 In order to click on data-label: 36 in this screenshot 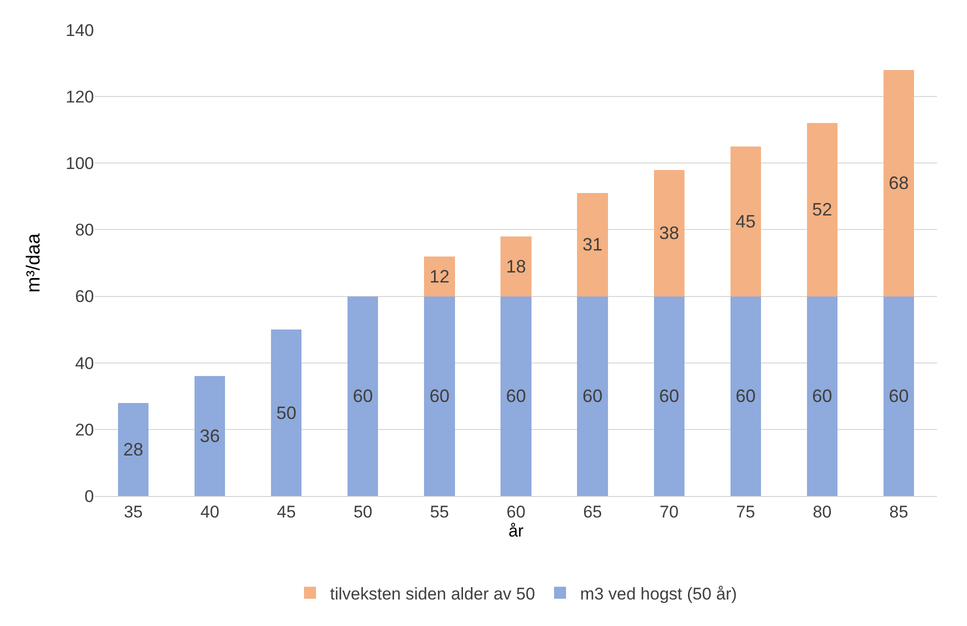, I will do `click(210, 436)`.